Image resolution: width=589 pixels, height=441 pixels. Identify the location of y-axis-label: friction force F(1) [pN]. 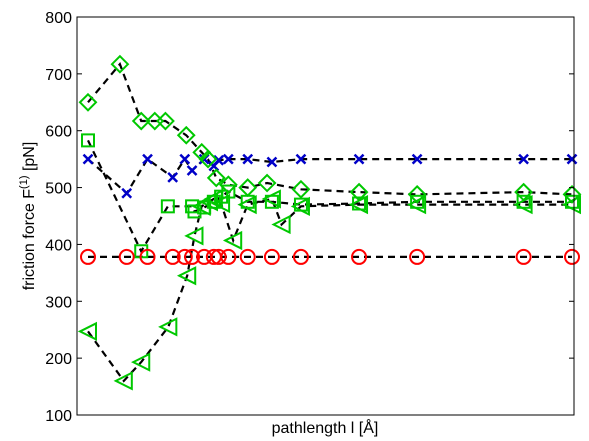
(28, 216).